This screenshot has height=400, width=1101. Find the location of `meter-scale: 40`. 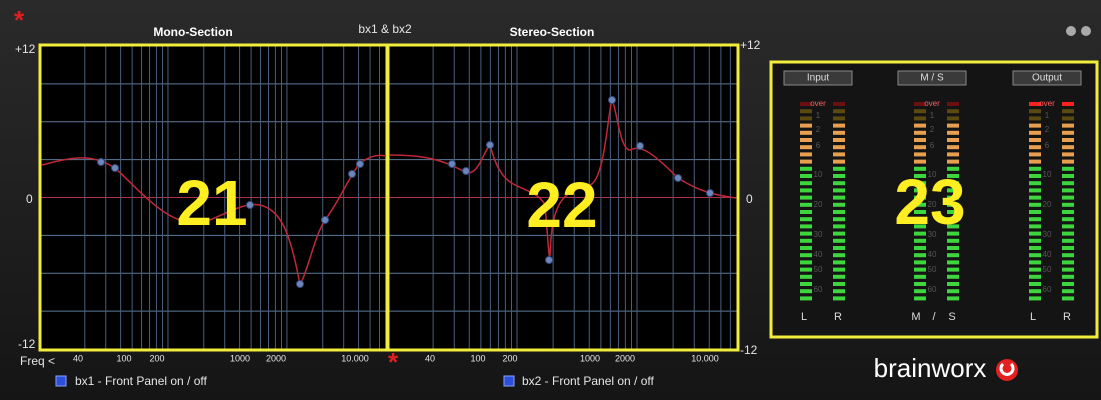

meter-scale: 40 is located at coordinates (818, 254).